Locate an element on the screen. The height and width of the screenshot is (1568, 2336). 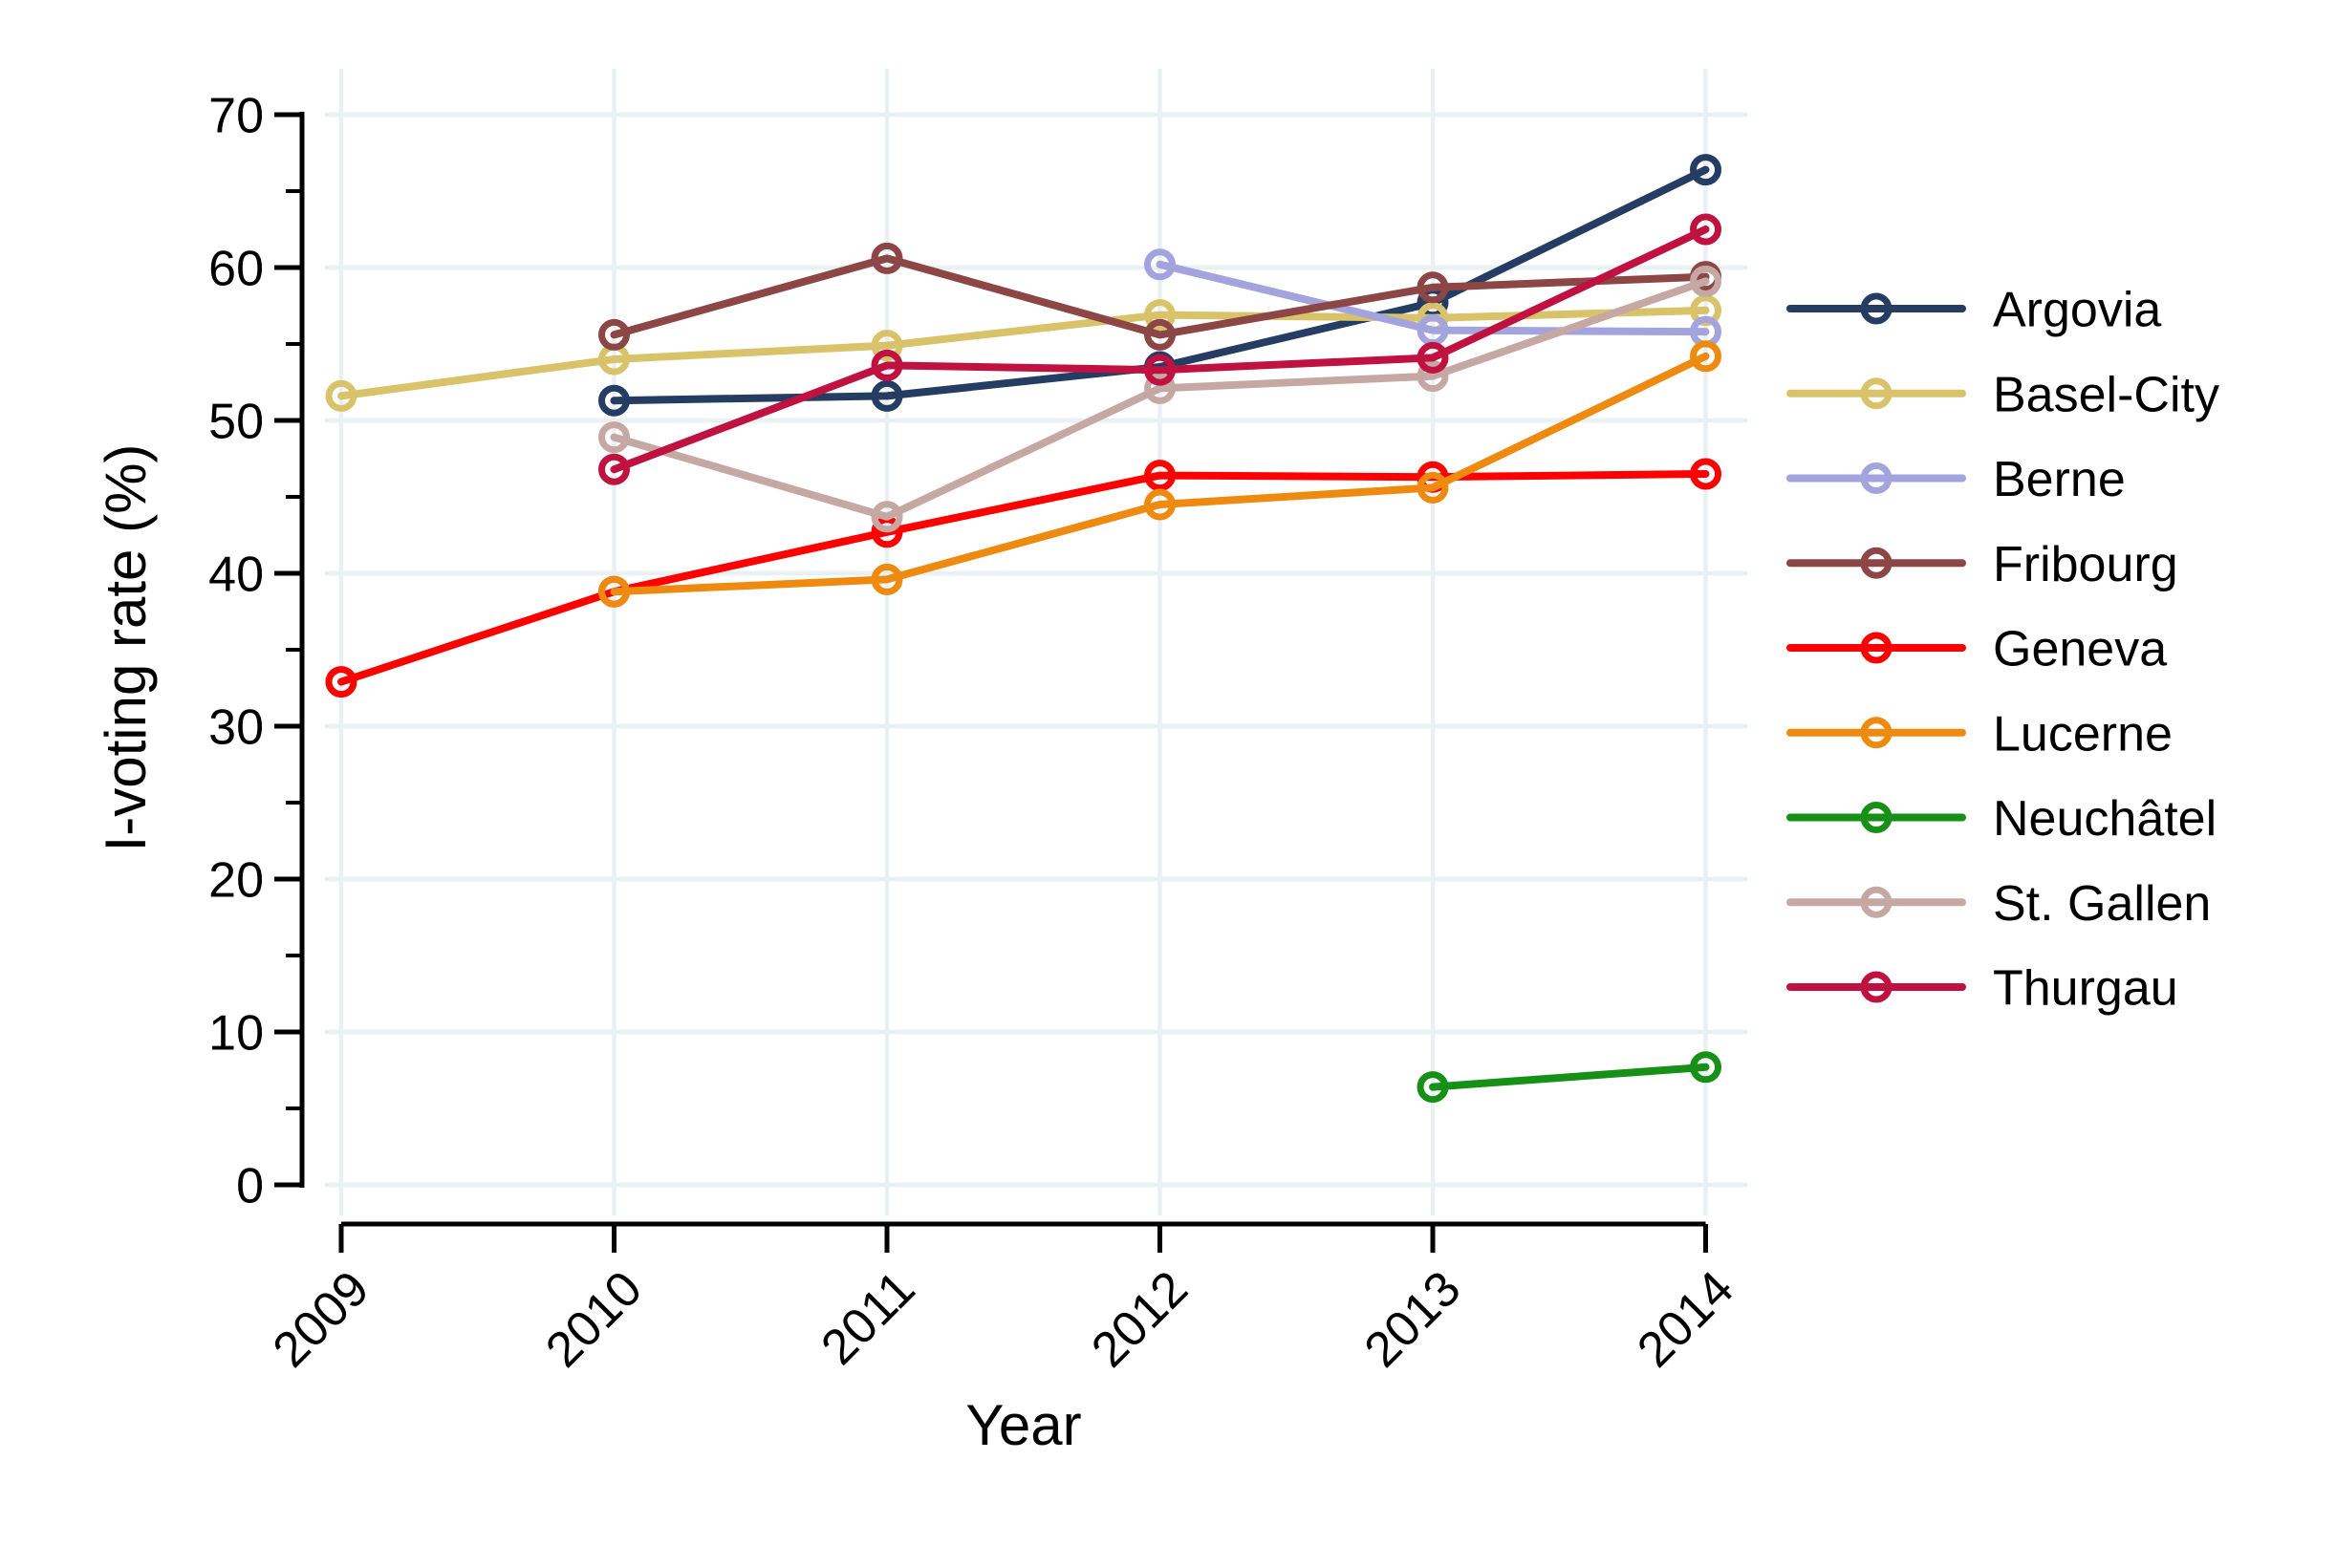
y-tick-label-0: 0 is located at coordinates (250, 1187).